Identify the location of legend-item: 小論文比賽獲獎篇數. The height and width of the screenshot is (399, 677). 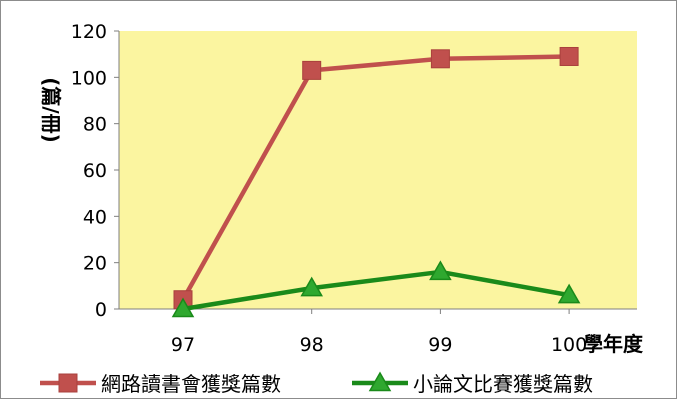
(472, 383).